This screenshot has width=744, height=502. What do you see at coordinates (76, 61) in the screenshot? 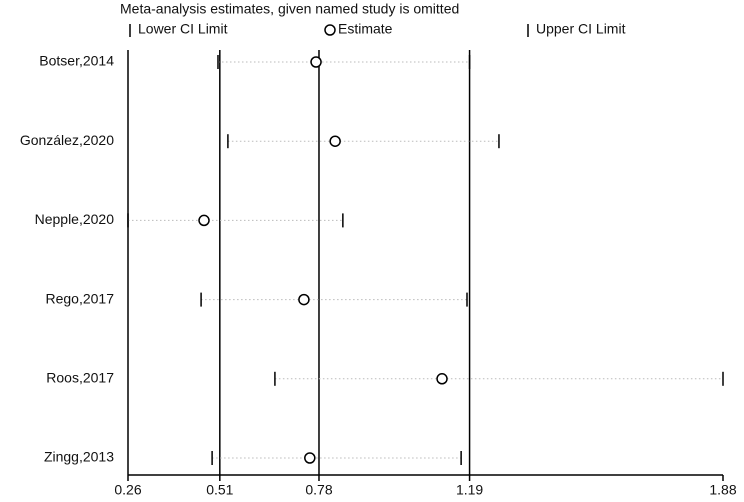
I see `y-tick-label: Botser,2014` at bounding box center [76, 61].